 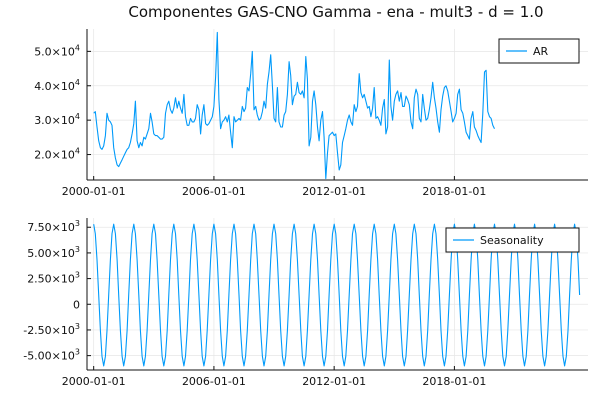 I want to click on y-tick-mantissa: 3.0×10, so click(x=54, y=120).